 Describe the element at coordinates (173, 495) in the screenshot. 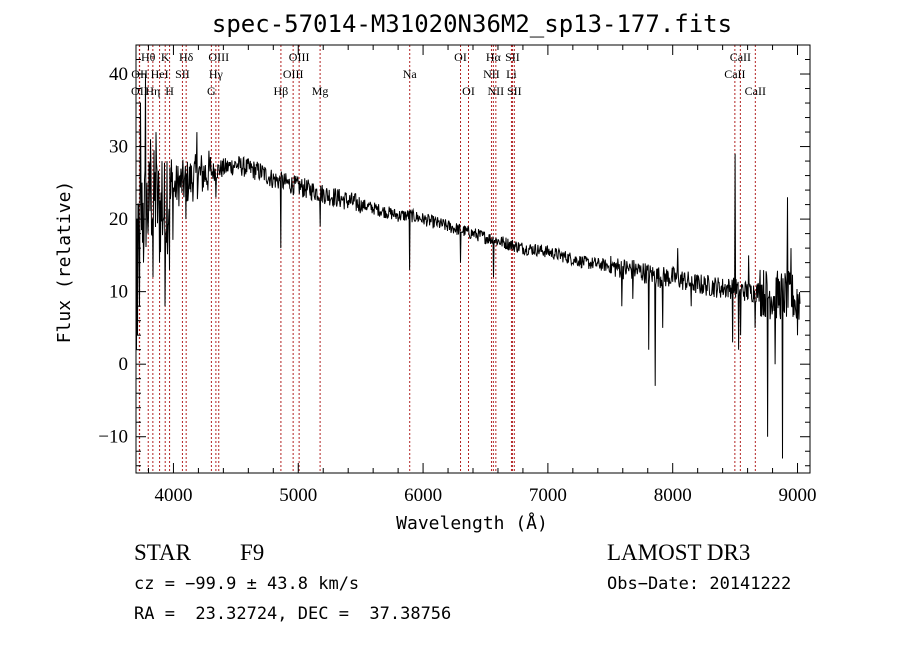

I see `x-tick-label: 4000` at that location.